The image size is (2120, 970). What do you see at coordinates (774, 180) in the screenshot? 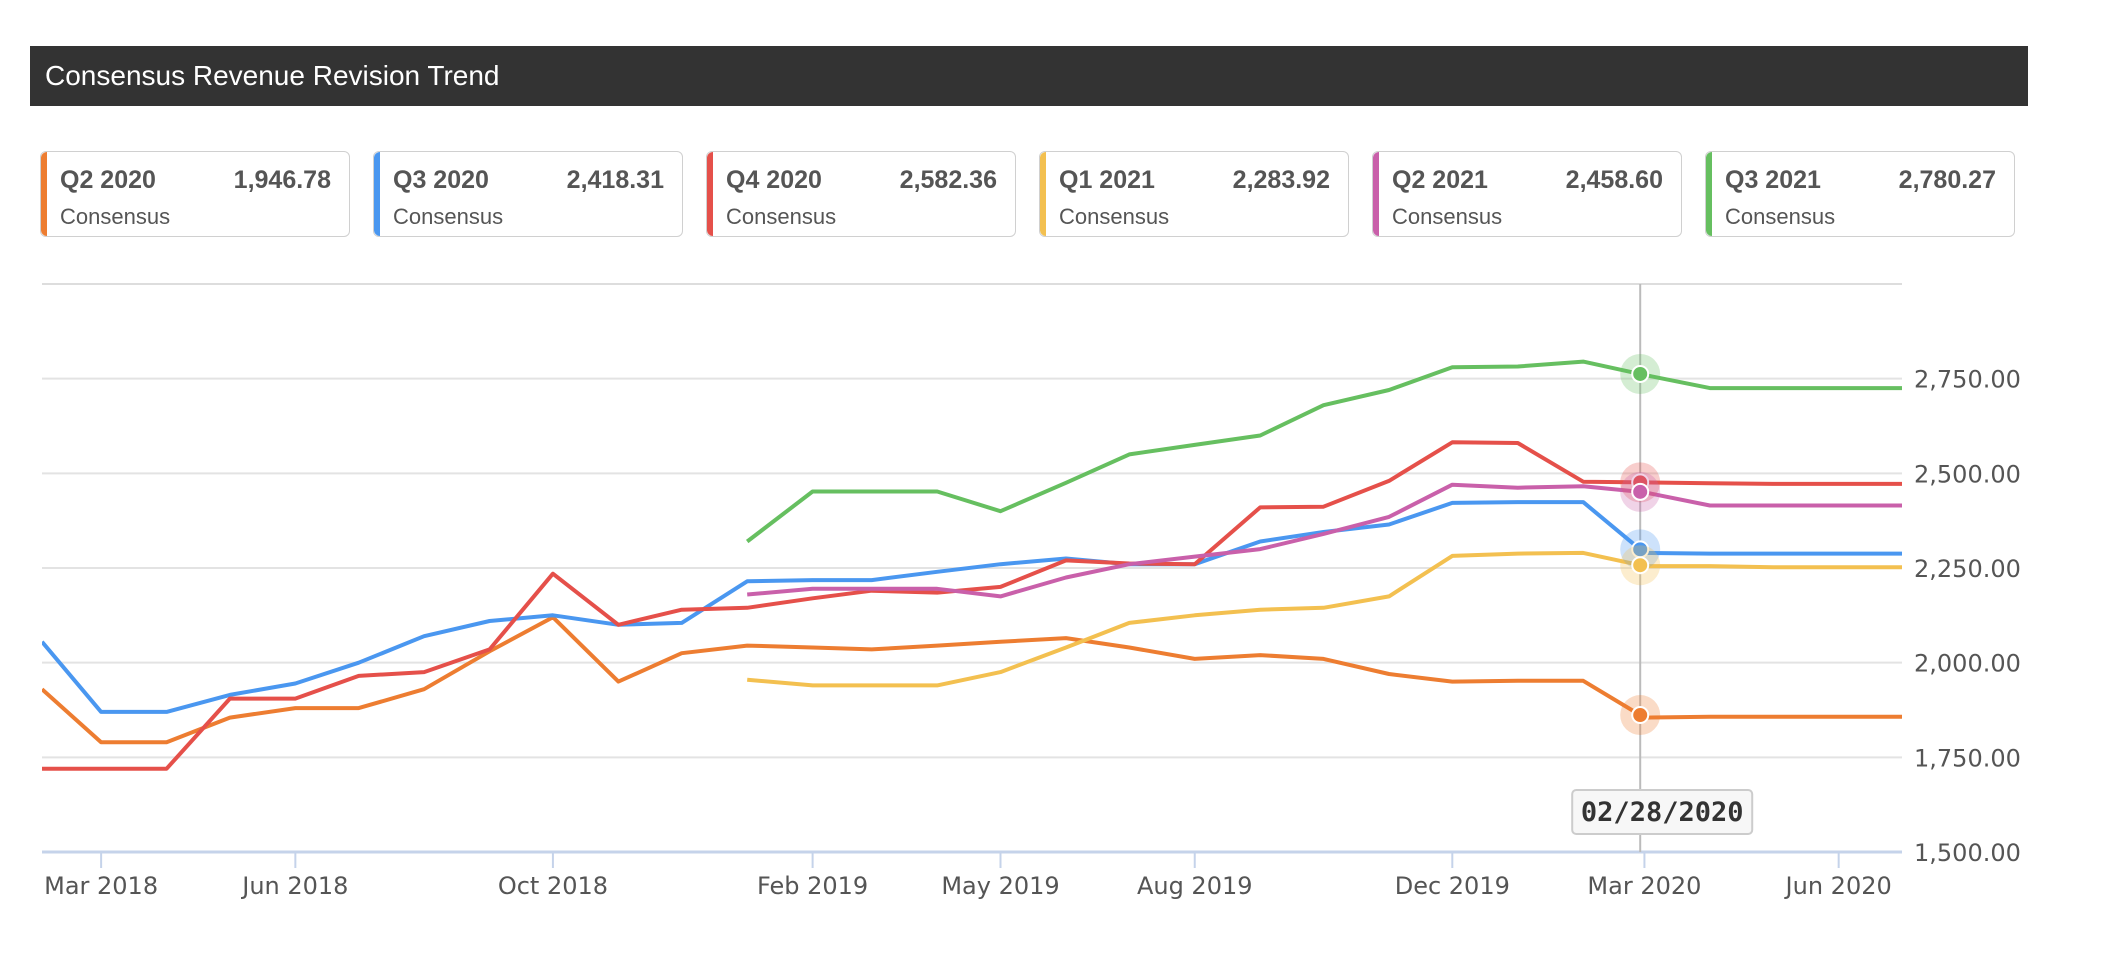
I see `card-quarter: Q4 2020` at bounding box center [774, 180].